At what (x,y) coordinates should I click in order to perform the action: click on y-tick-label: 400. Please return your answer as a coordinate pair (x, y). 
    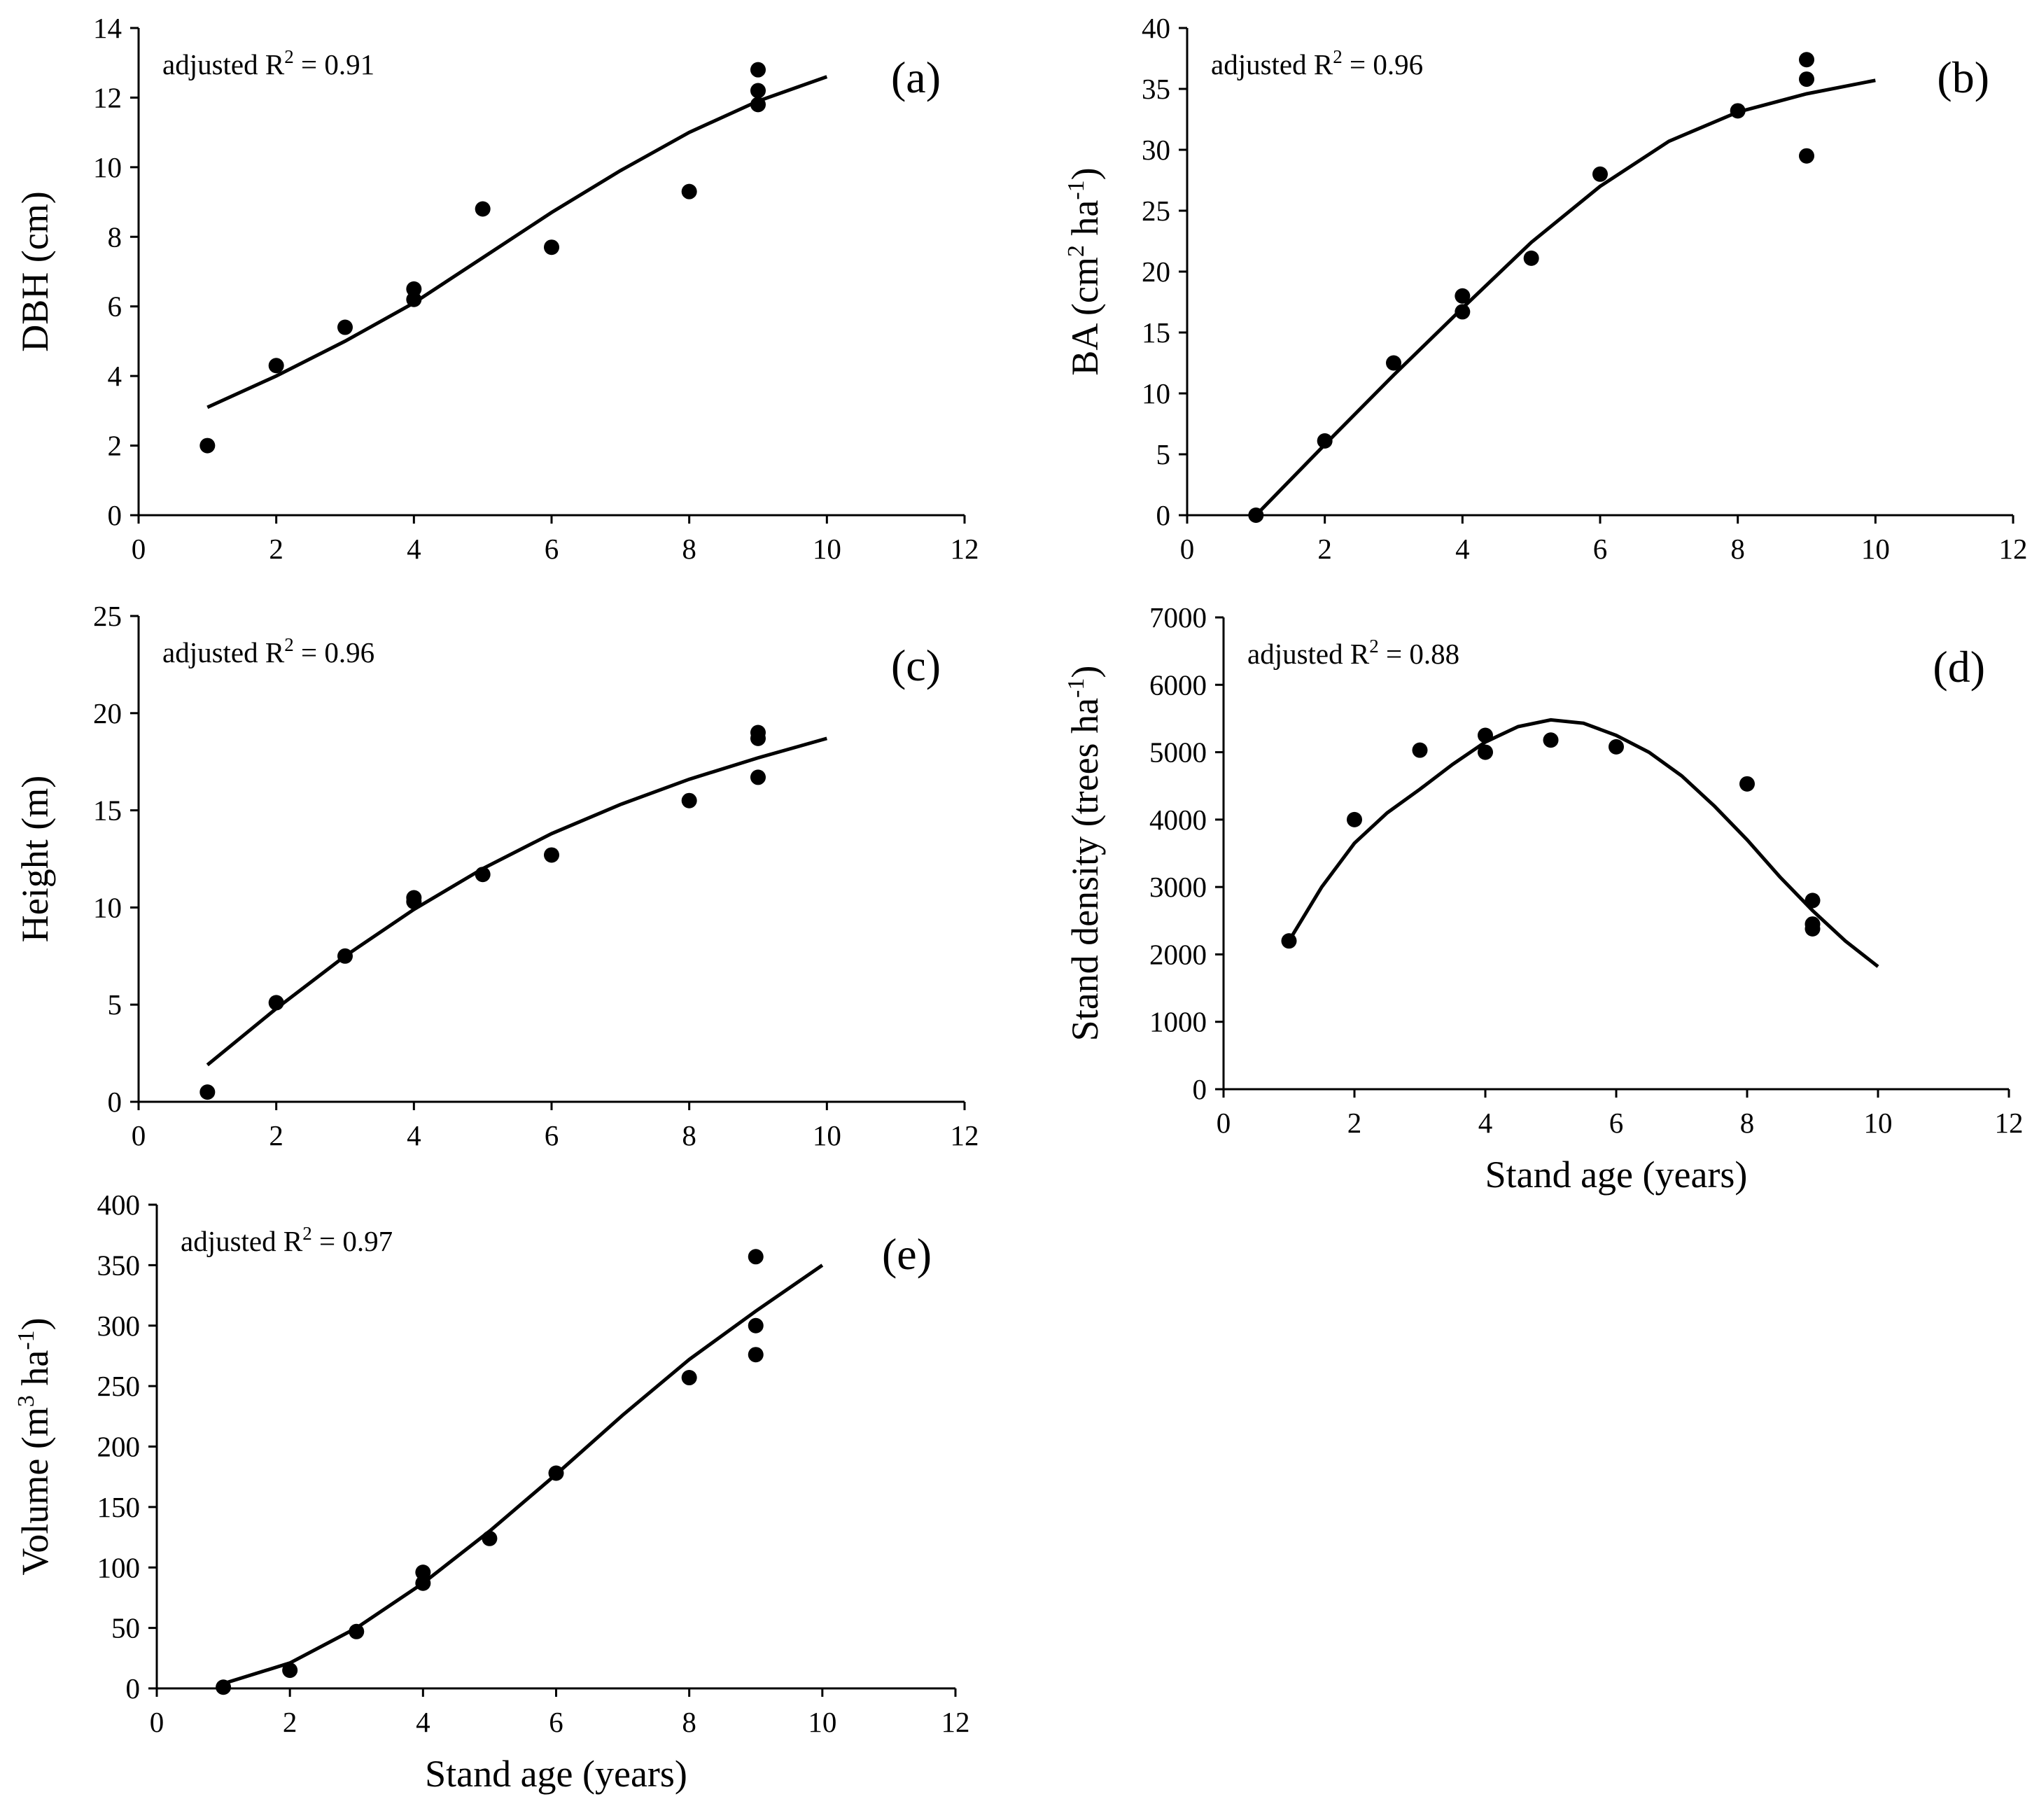
    Looking at the image, I should click on (119, 1205).